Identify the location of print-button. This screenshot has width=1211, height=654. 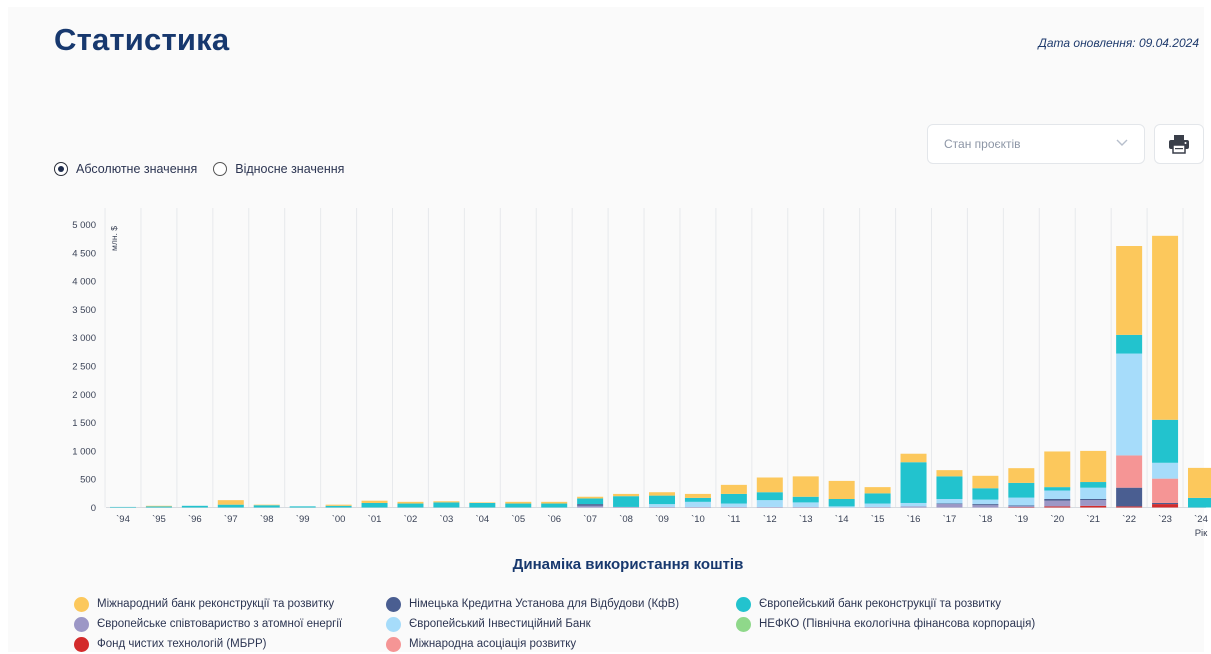
(1179, 144).